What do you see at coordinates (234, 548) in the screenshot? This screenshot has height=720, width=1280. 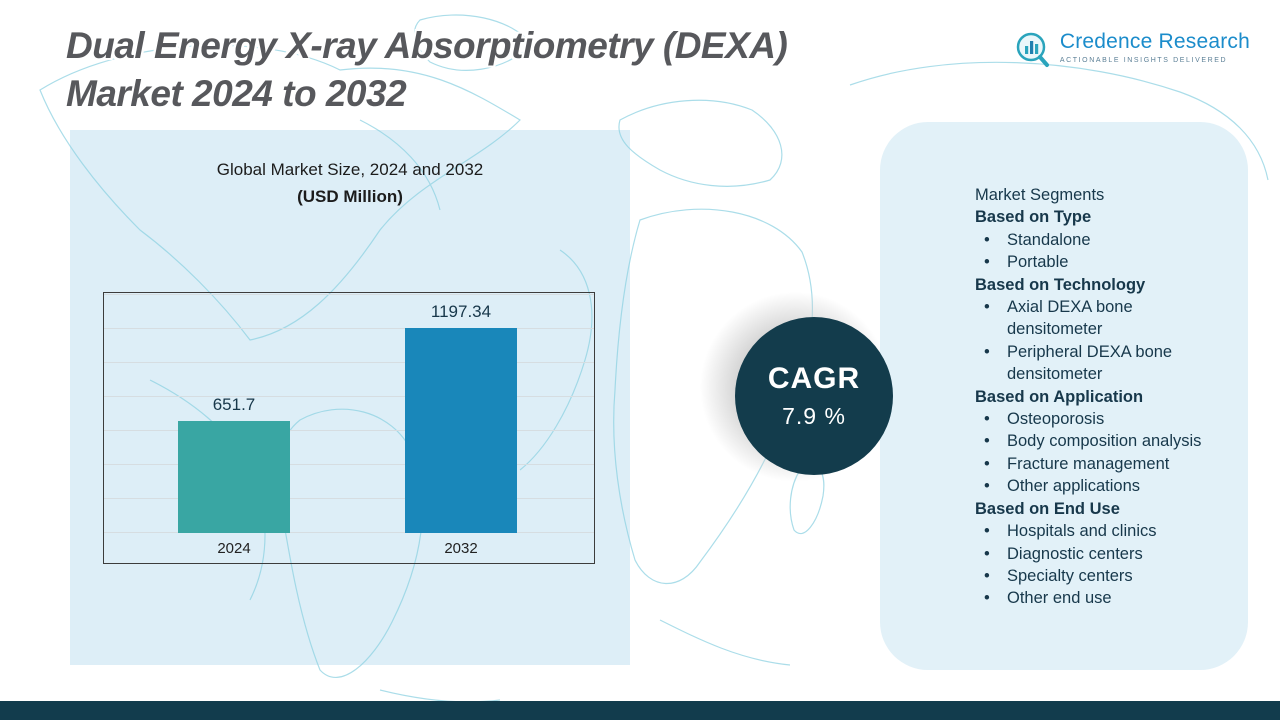 I see `x-axis-label-2024: 2024` at bounding box center [234, 548].